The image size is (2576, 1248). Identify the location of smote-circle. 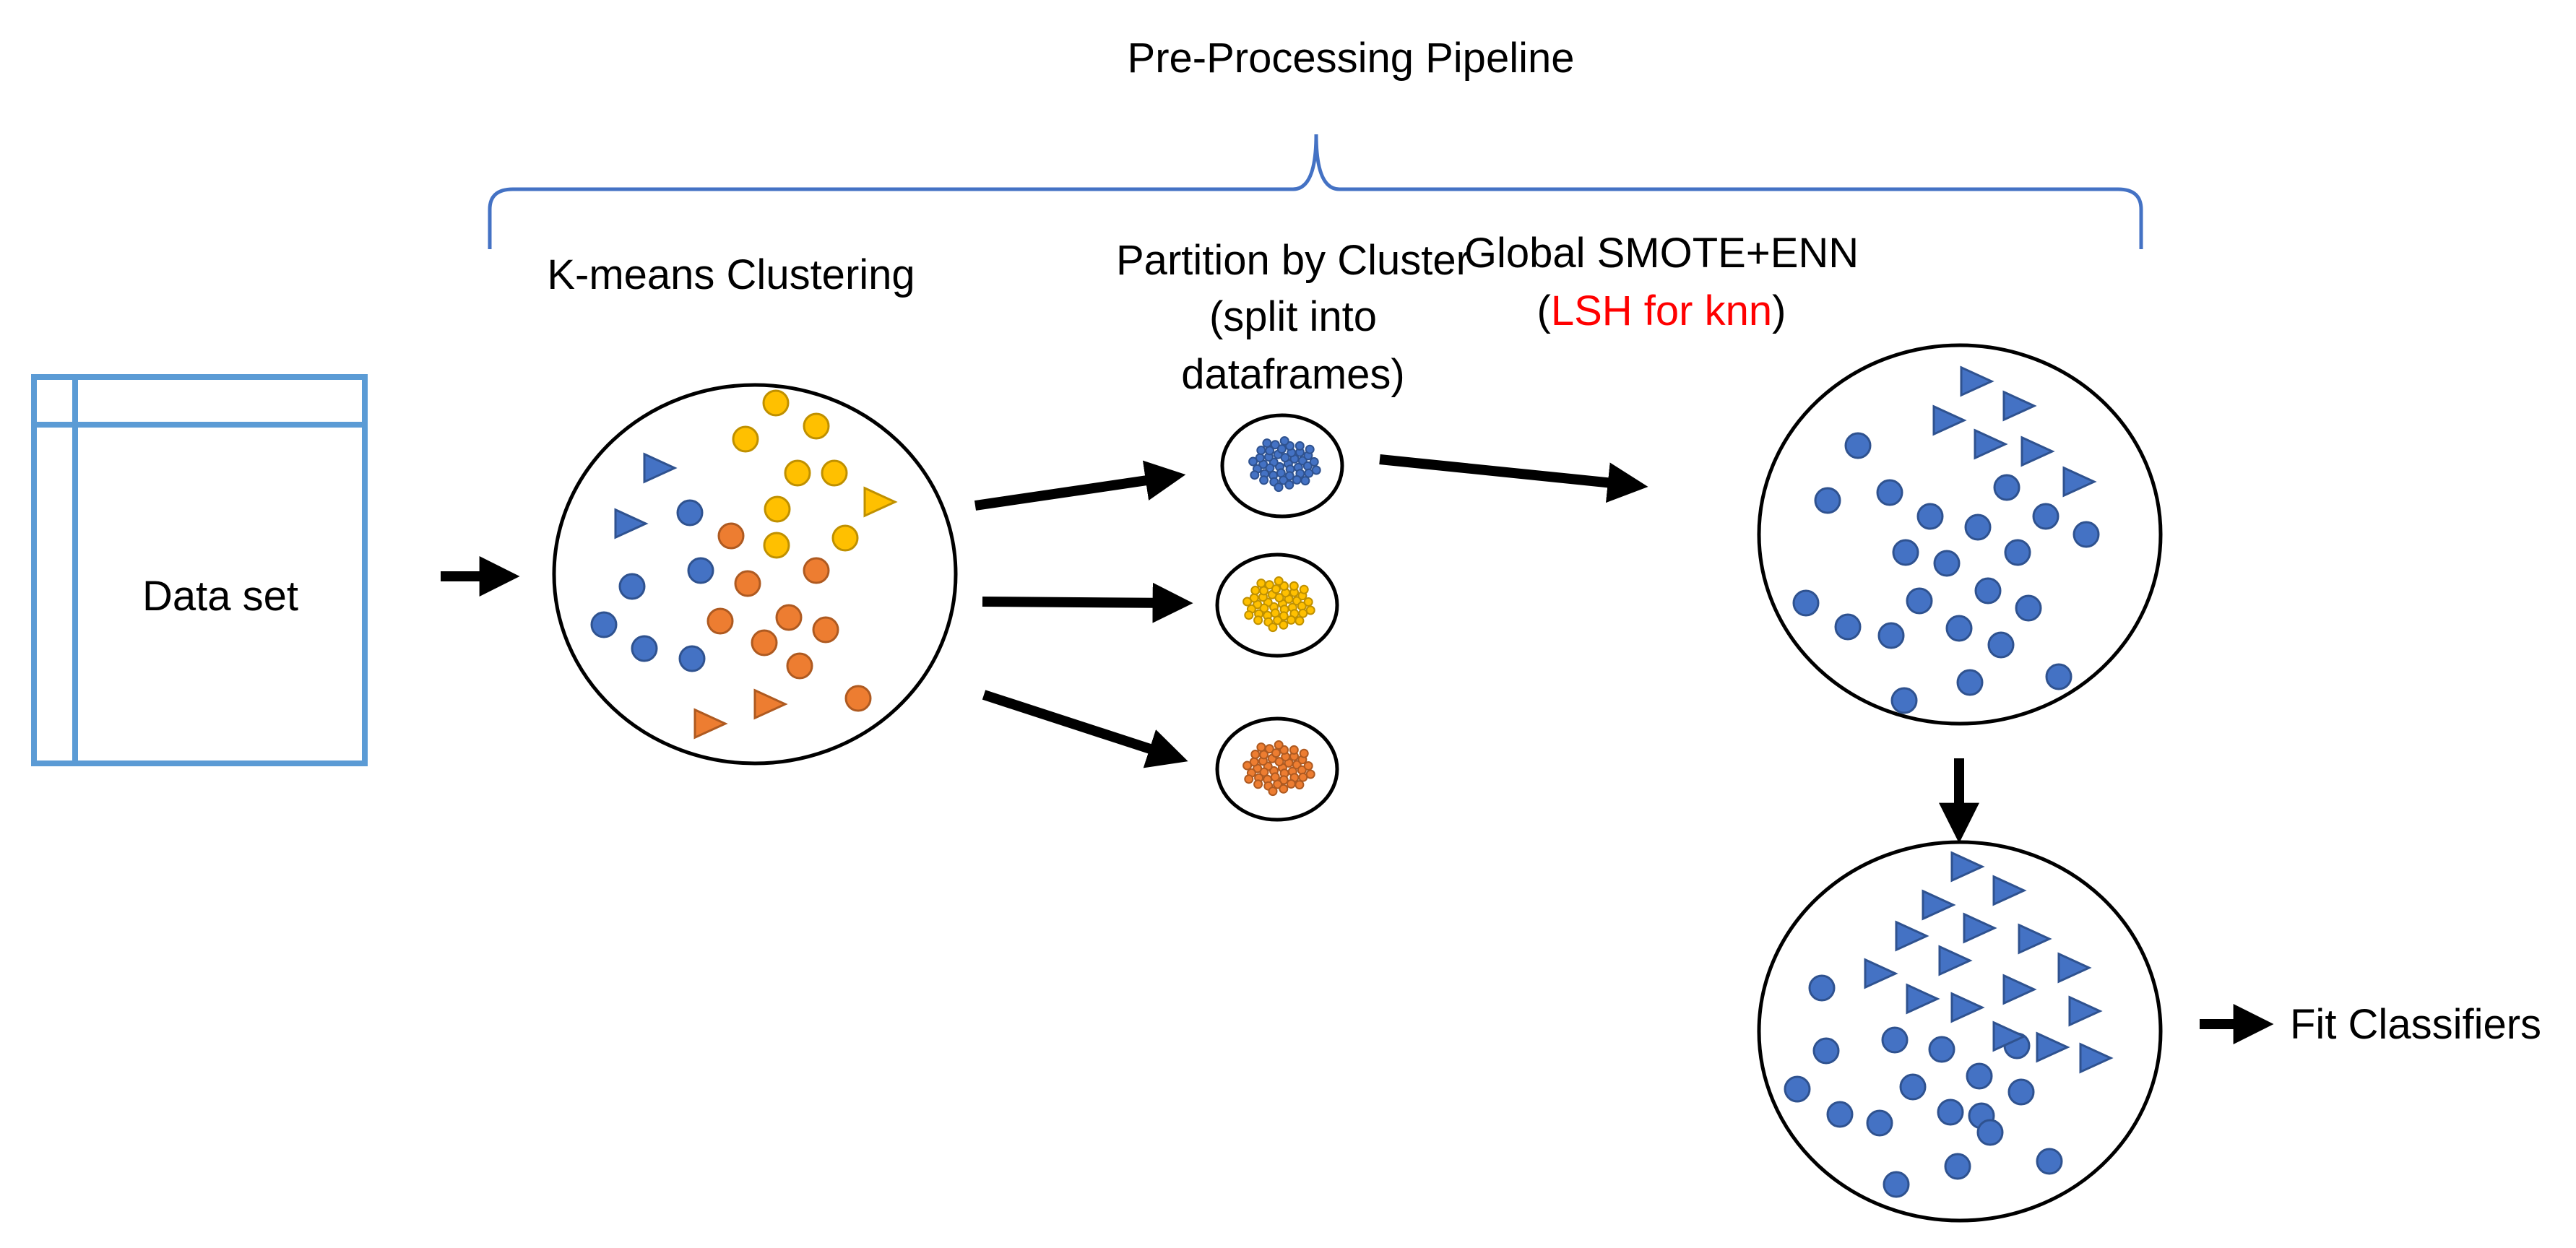
(1960, 534).